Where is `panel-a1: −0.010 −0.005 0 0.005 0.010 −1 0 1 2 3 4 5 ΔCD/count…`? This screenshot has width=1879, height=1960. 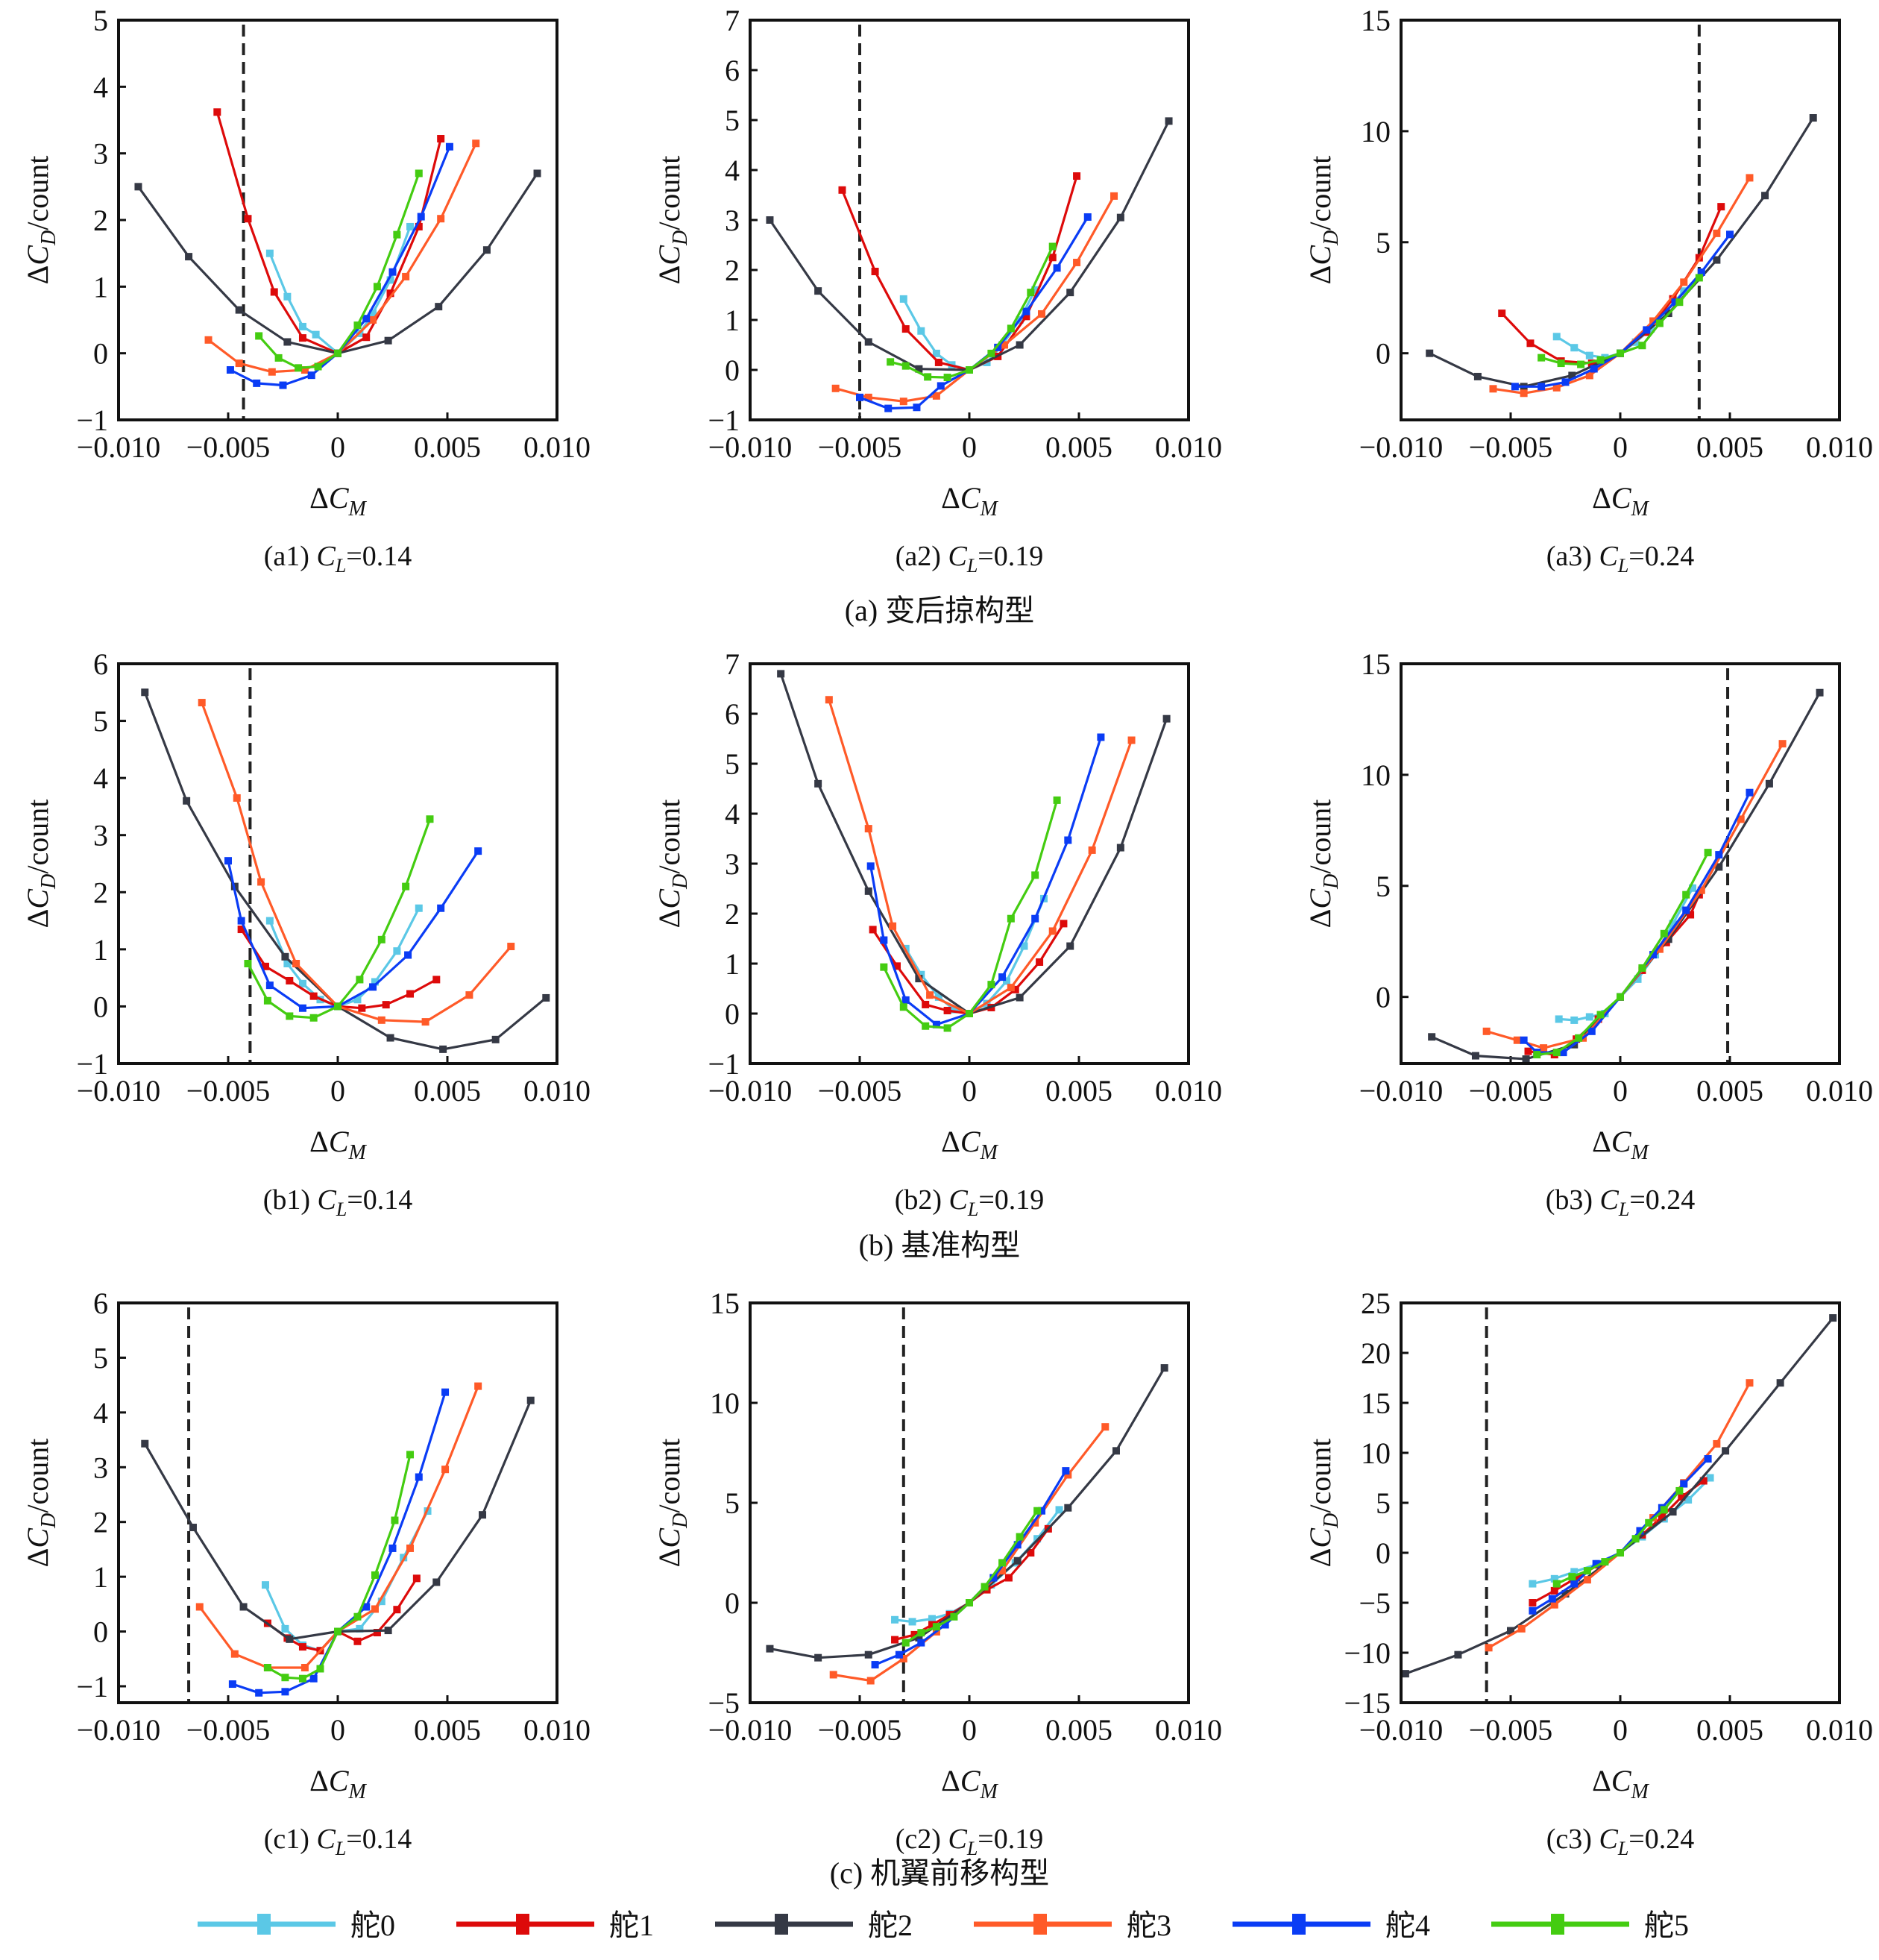
panel-a1: −0.010 −0.005 0 0.005 0.010 −1 0 1 2 3 4 5 ΔCD/count… is located at coordinates (306, 290).